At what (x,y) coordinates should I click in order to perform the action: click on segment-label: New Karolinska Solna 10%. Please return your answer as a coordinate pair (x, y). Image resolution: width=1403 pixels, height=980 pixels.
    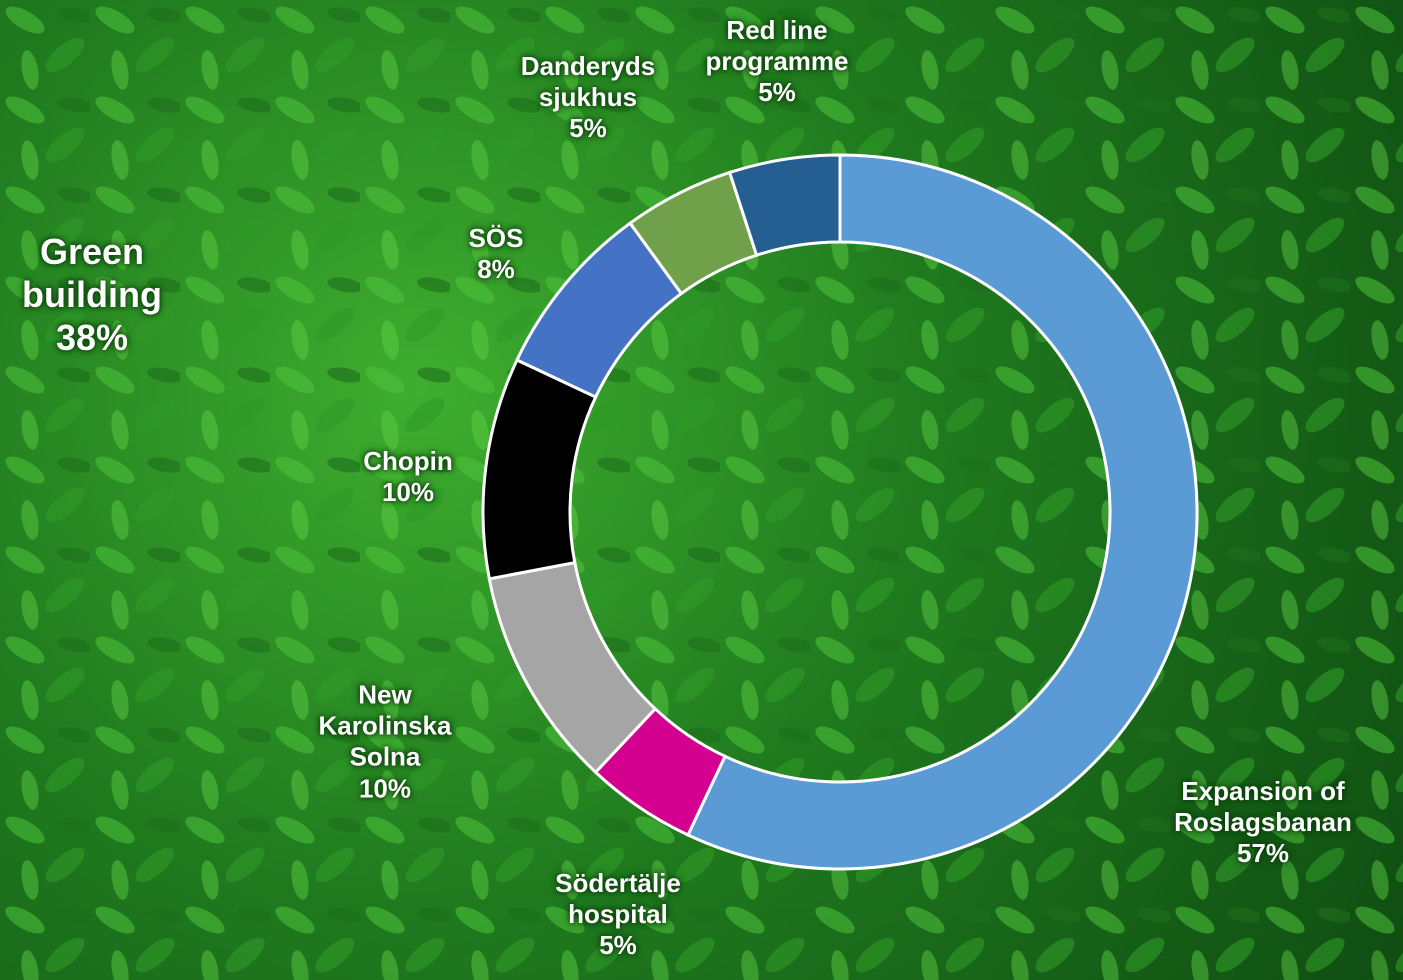
    Looking at the image, I should click on (385, 742).